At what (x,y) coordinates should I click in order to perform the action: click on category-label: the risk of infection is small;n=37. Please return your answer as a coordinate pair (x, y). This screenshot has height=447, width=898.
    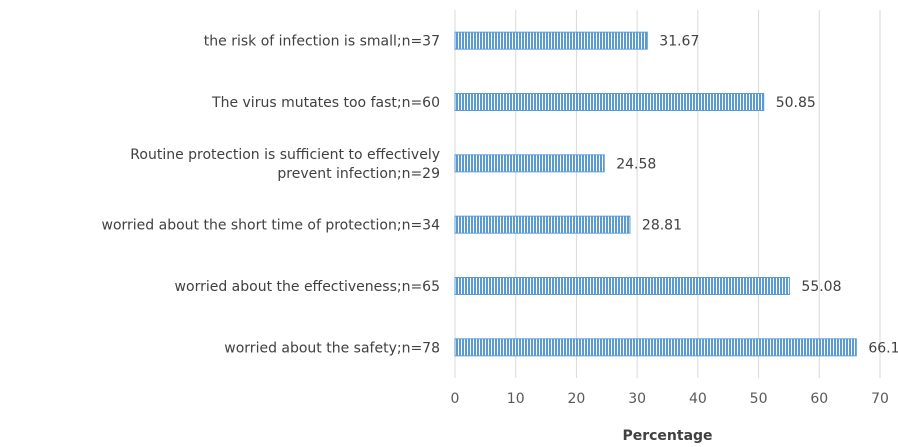
    Looking at the image, I should click on (322, 42).